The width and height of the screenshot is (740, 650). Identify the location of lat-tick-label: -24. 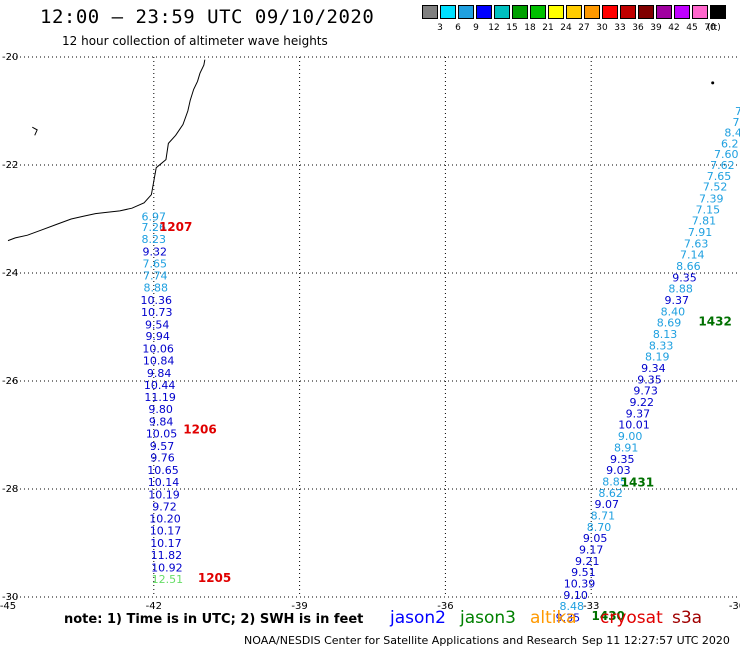
(10, 273).